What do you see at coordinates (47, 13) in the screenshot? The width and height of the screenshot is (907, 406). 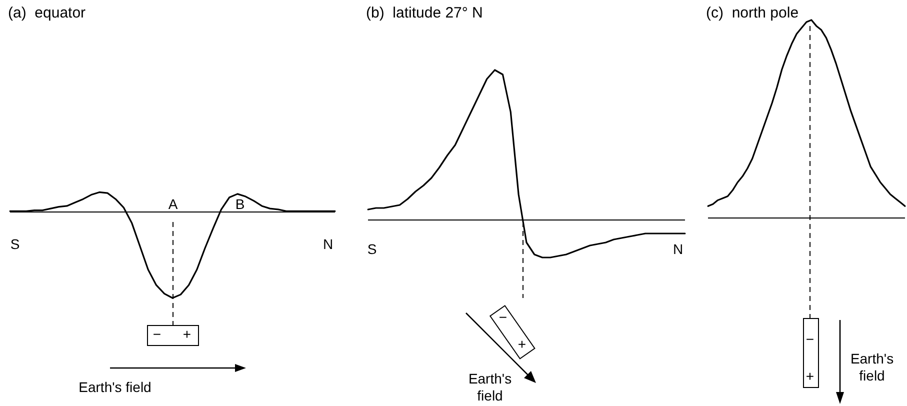 I see `chart-title: (a) equator` at bounding box center [47, 13].